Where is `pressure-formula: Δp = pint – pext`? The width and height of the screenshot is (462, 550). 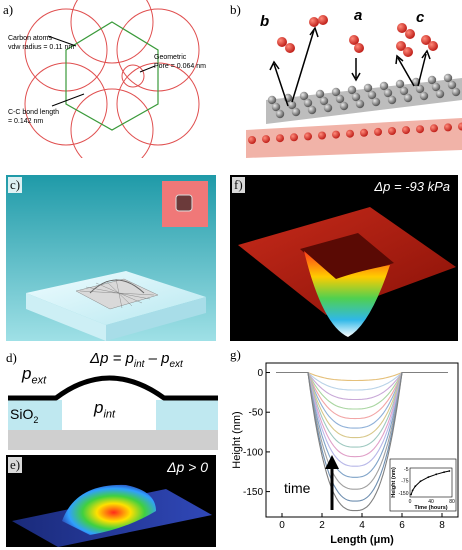 pressure-formula: Δp = pint – pext is located at coordinates (136, 360).